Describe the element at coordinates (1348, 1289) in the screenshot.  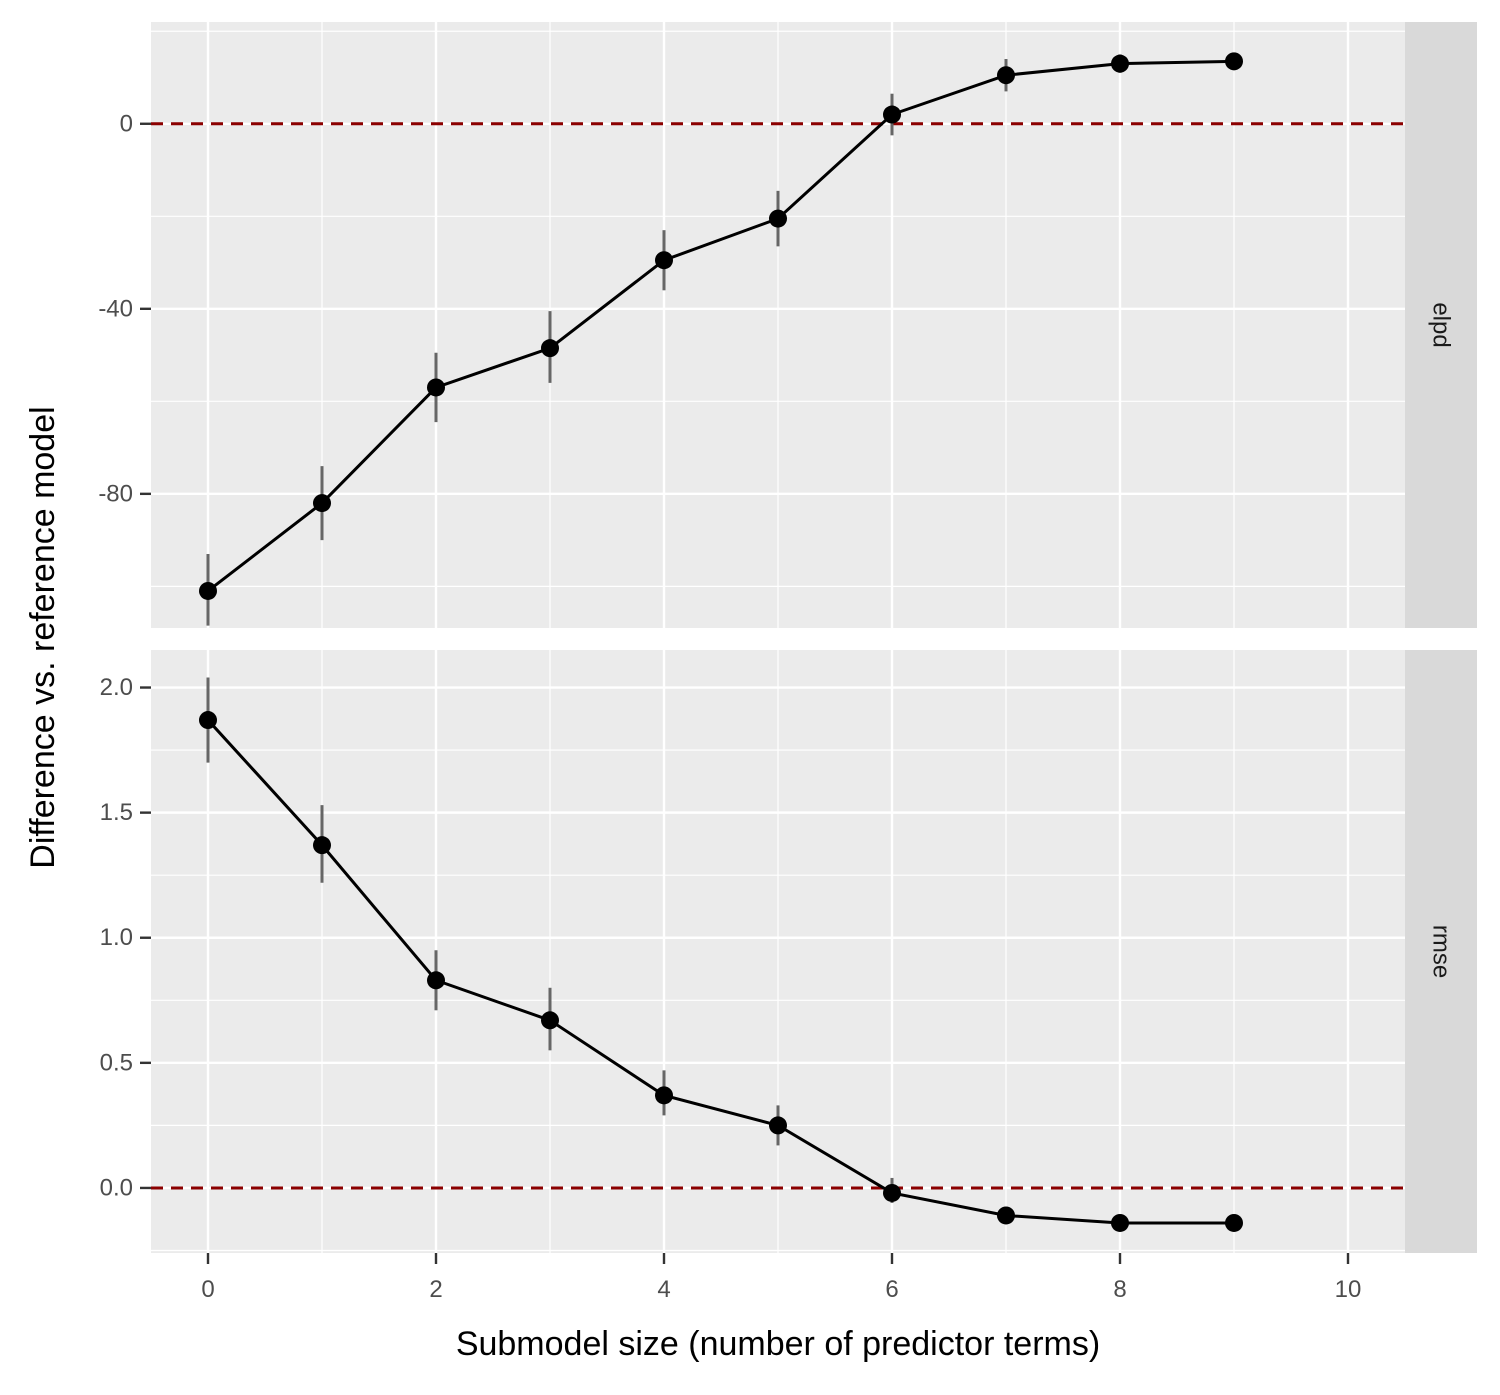
I see `x-tick-label: 10` at that location.